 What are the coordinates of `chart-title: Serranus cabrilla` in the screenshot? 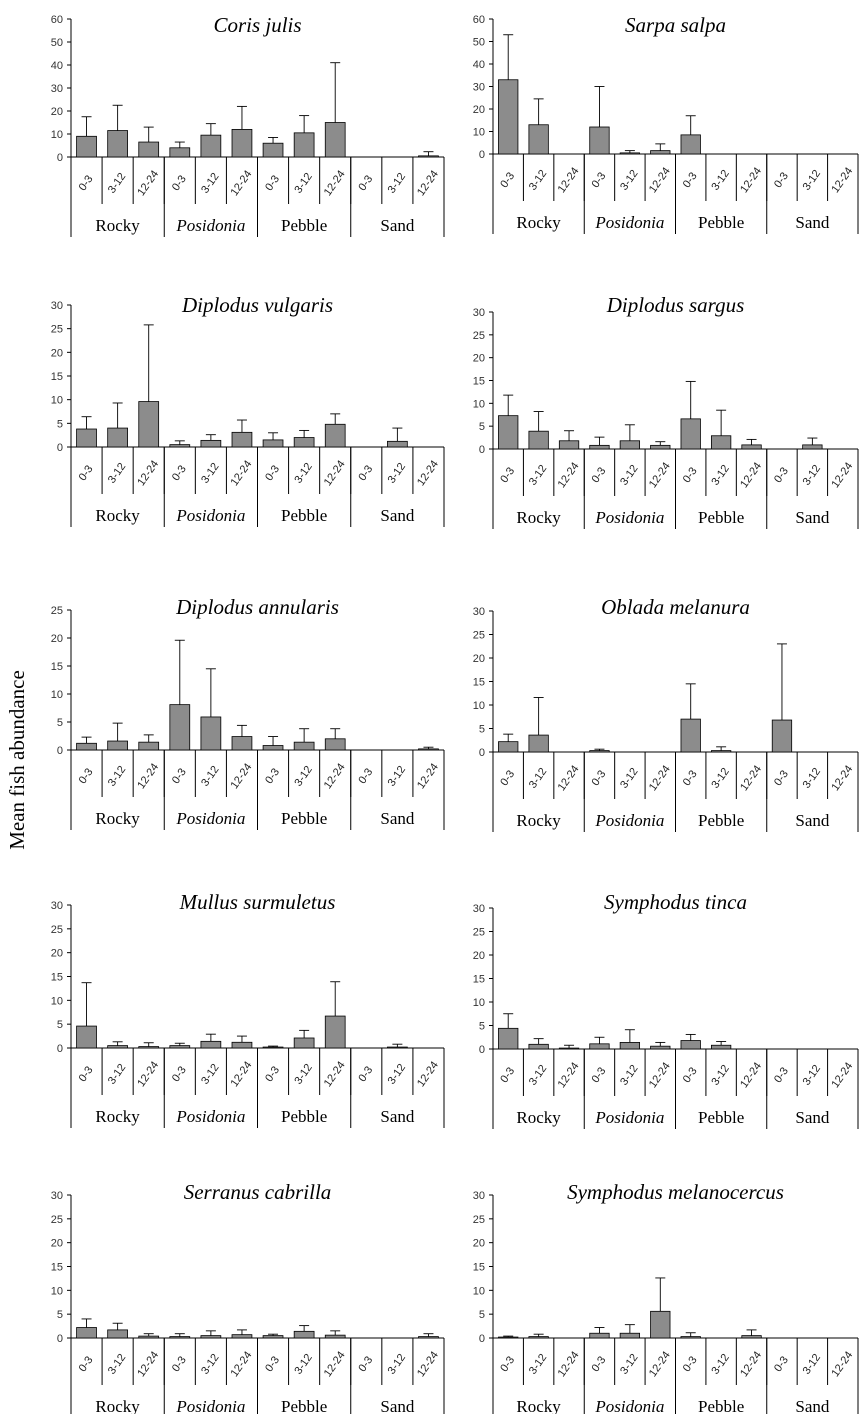 It's located at (258, 1192).